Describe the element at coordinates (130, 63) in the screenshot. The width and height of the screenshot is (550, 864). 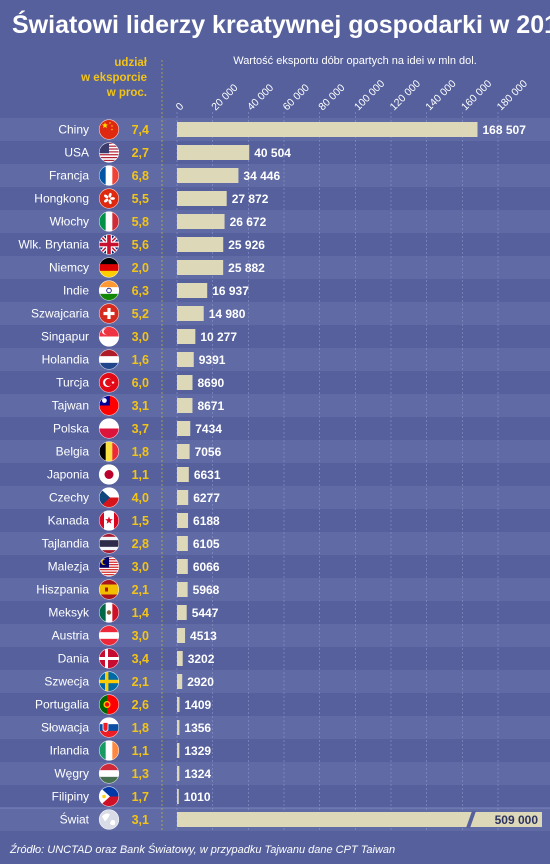
I see `share-column-label: udział` at that location.